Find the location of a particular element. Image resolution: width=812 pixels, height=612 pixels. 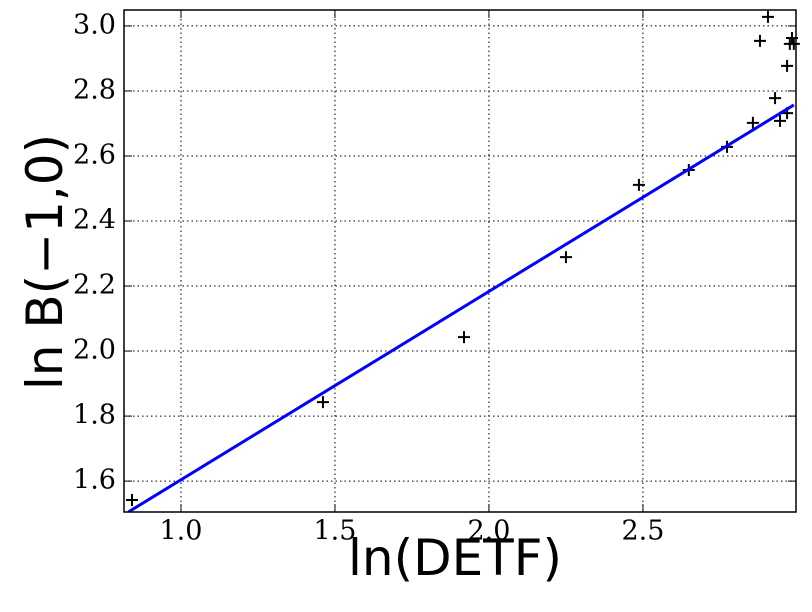

x-tick-label: 1.0 is located at coordinates (180, 531).